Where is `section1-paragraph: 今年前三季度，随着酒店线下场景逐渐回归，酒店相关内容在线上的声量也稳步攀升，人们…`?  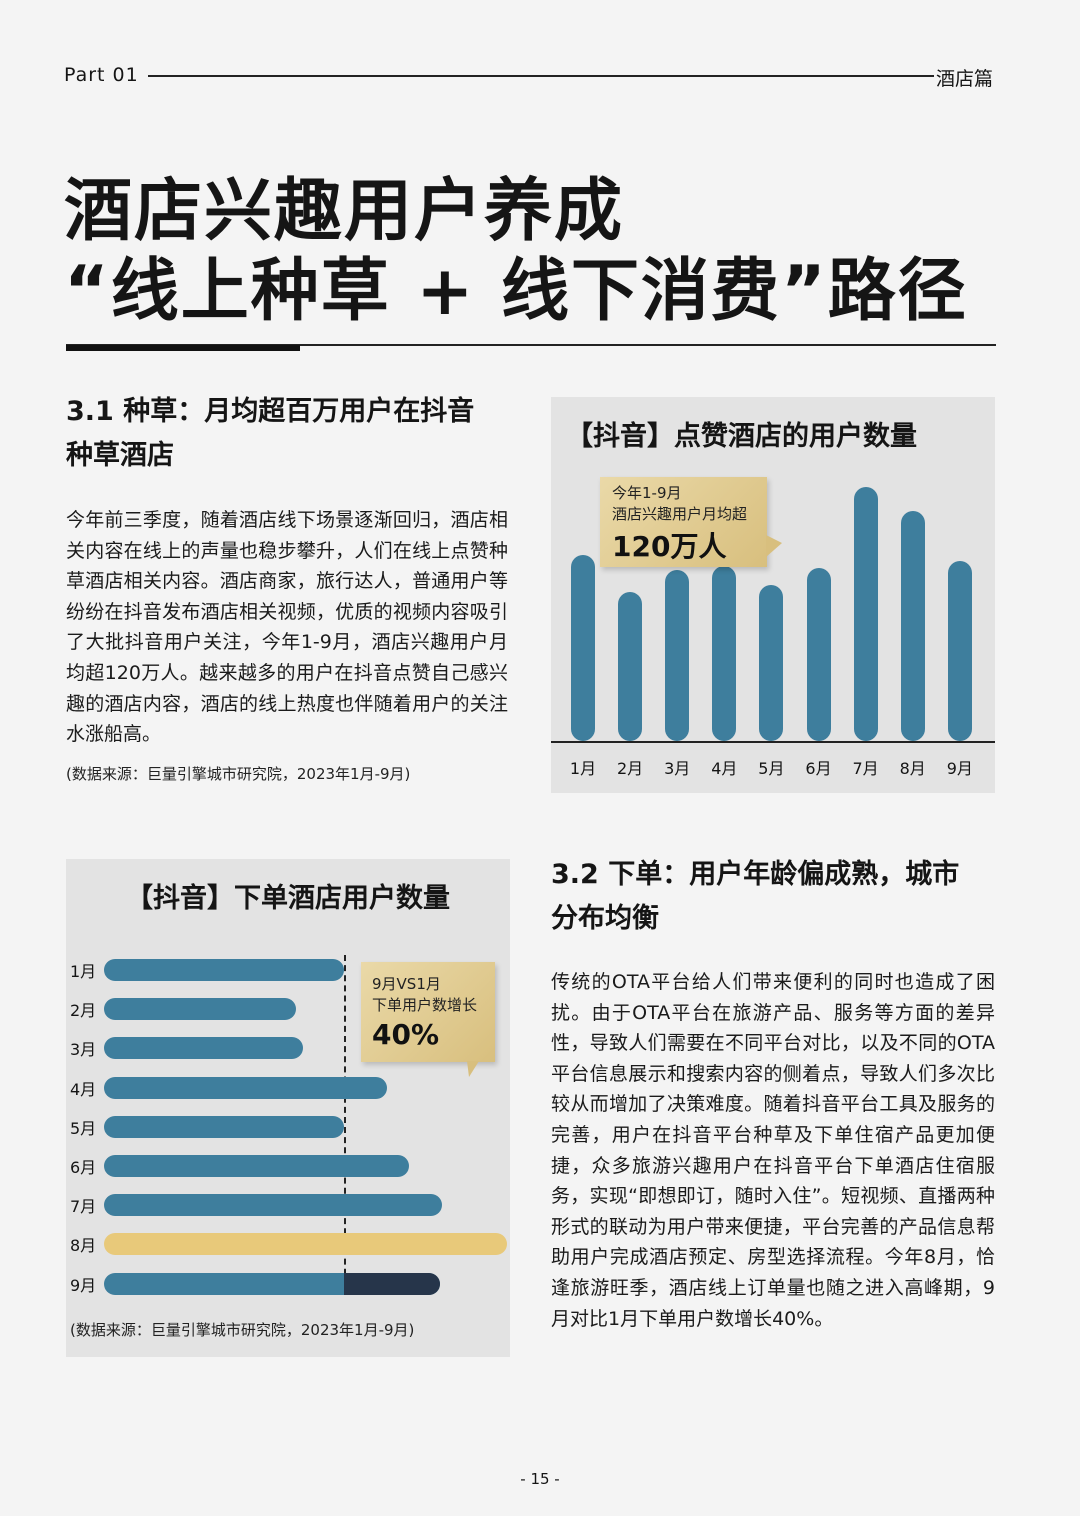
section1-paragraph: 今年前三季度，随着酒店线下场景逐渐回归，酒店相关内容在线上的声量也稳步攀升，人们… is located at coordinates (287, 627).